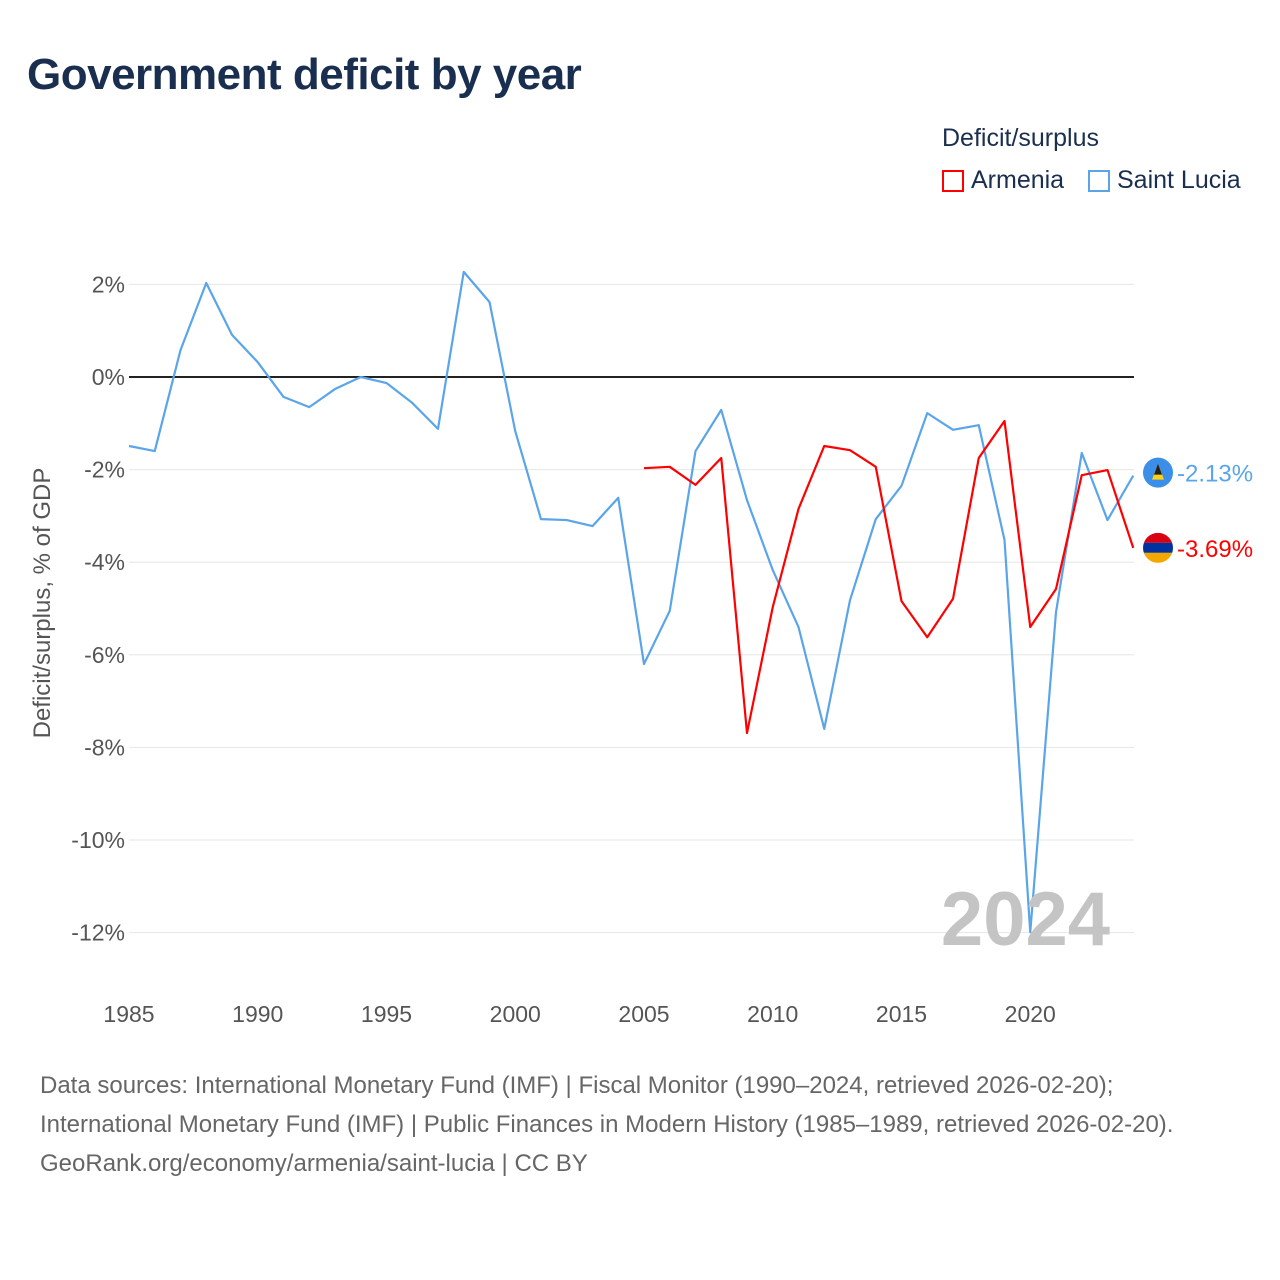 The height and width of the screenshot is (1280, 1280). What do you see at coordinates (1215, 549) in the screenshot?
I see `end-value-label: -3.69%` at bounding box center [1215, 549].